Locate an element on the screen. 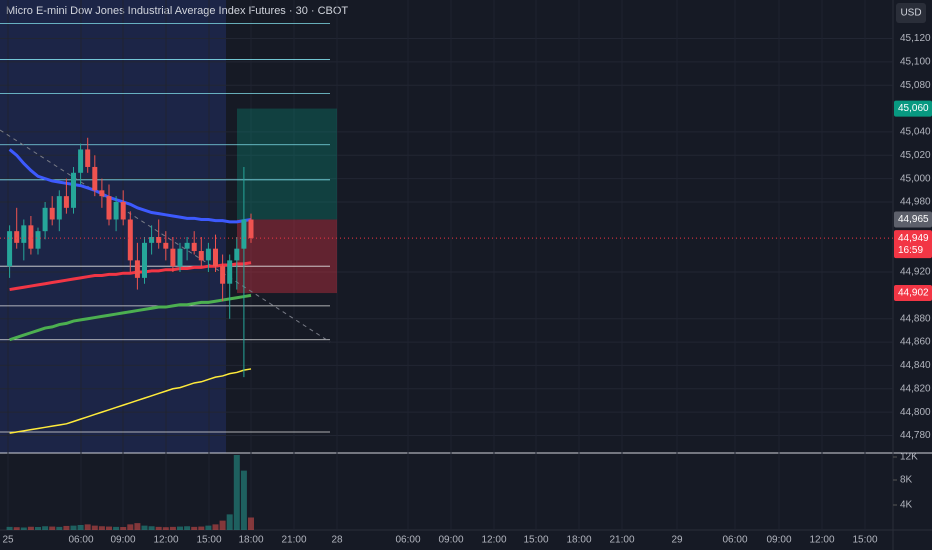 The width and height of the screenshot is (932, 550). currency-button is located at coordinates (911, 13).